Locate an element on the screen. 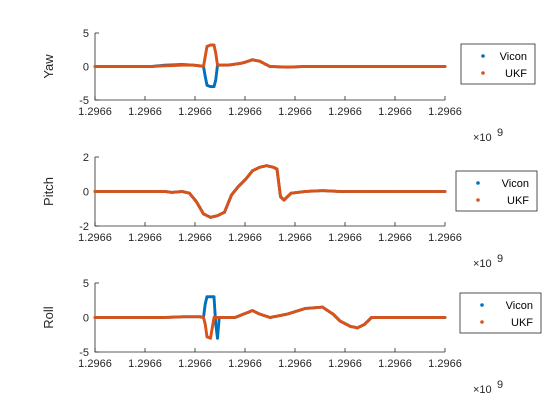 This screenshot has height=420, width=560. series-vicon is located at coordinates (270, 73).